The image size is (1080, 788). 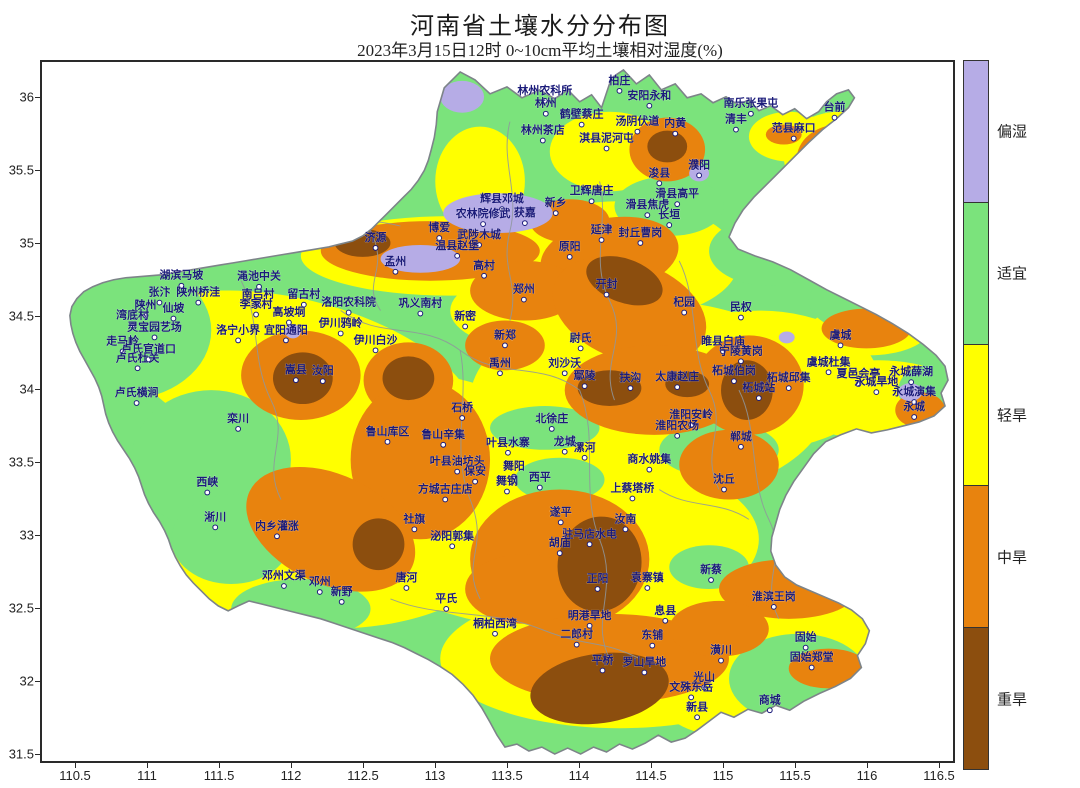 What do you see at coordinates (323, 370) in the screenshot?
I see `station-label: 汝阳` at bounding box center [323, 370].